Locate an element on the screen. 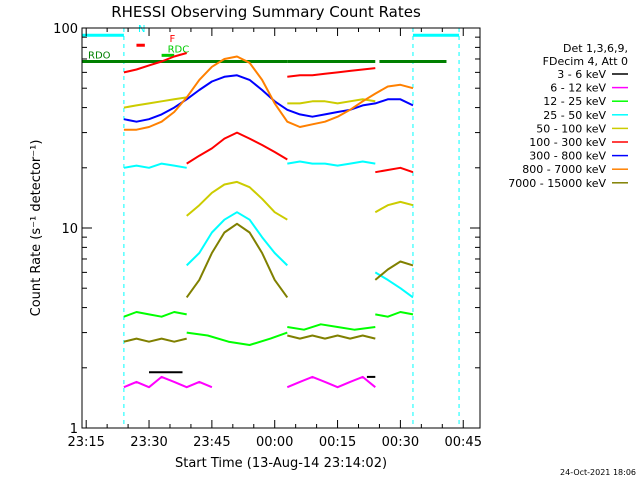  flag-label: RDO is located at coordinates (99, 55).